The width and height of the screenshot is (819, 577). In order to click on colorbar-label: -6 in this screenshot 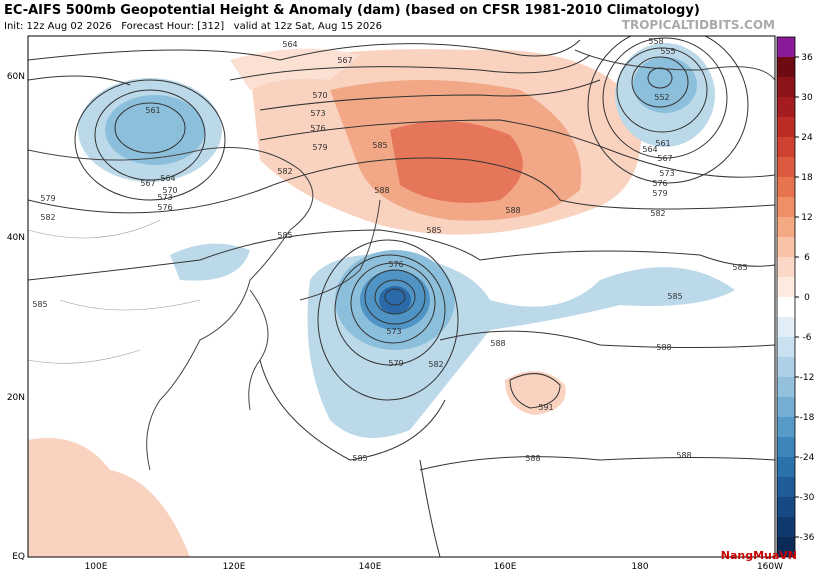, I will do `click(807, 338)`.